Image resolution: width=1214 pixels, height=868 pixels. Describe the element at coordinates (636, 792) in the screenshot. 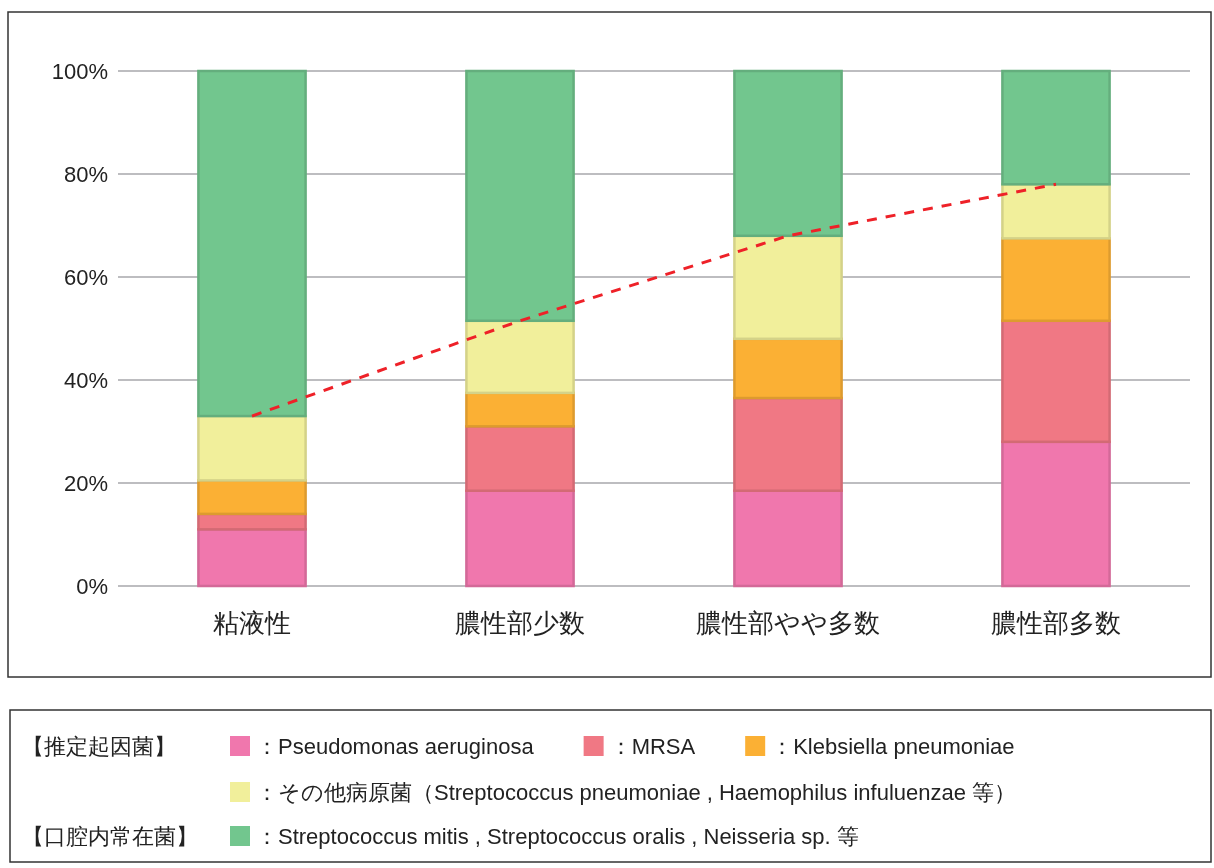

I see `legend-label: ：その他病原菌（Streptococcus pneumoniae , Haemophilus infuluenzae 等）` at that location.